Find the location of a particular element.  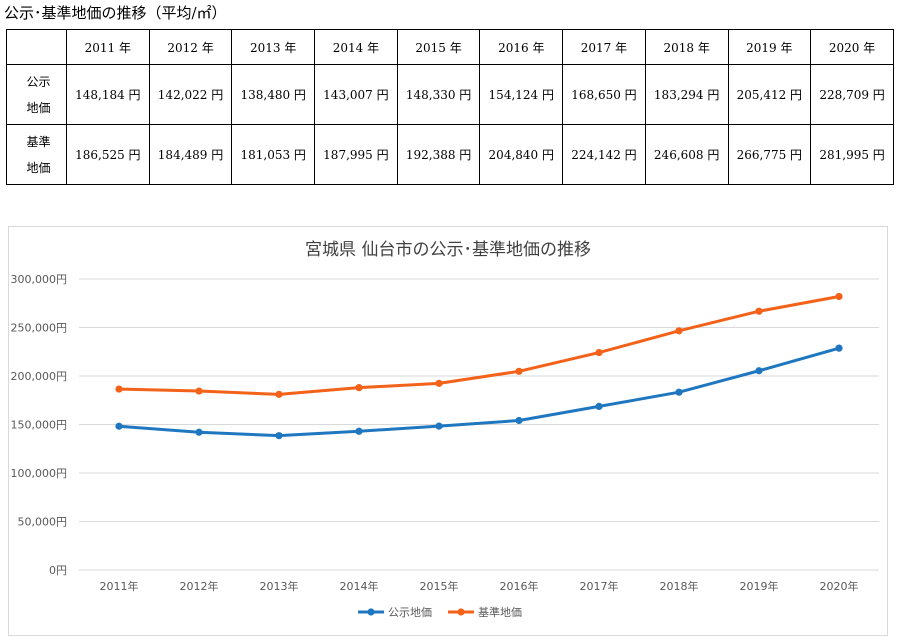

table-cell: 148,330 円 is located at coordinates (438, 94).